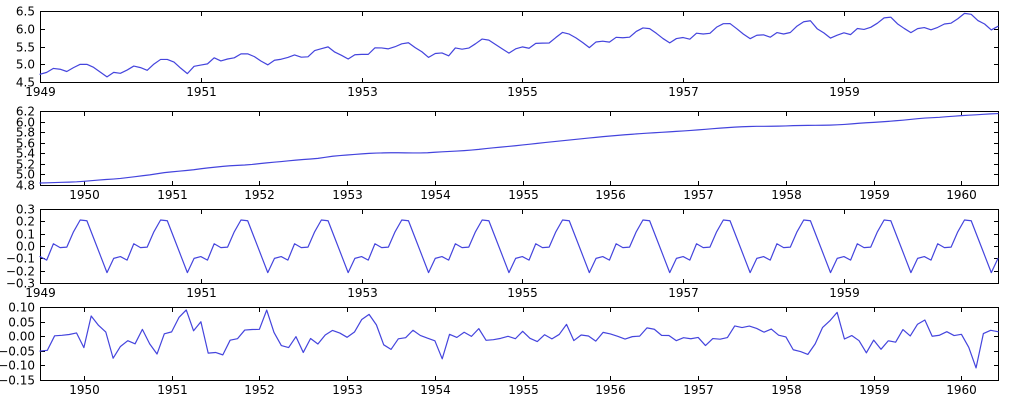 This screenshot has height=408, width=1024. Describe the element at coordinates (610, 390) in the screenshot. I see `residual-x-tick-label: 1956` at that location.